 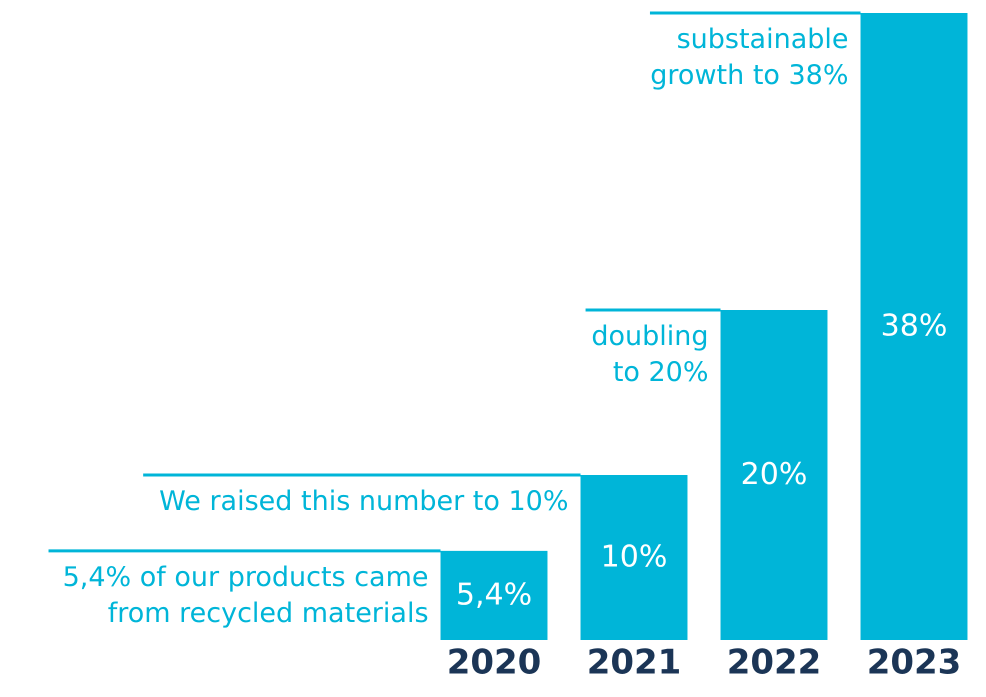 I want to click on data-label: 38%, so click(x=914, y=326).